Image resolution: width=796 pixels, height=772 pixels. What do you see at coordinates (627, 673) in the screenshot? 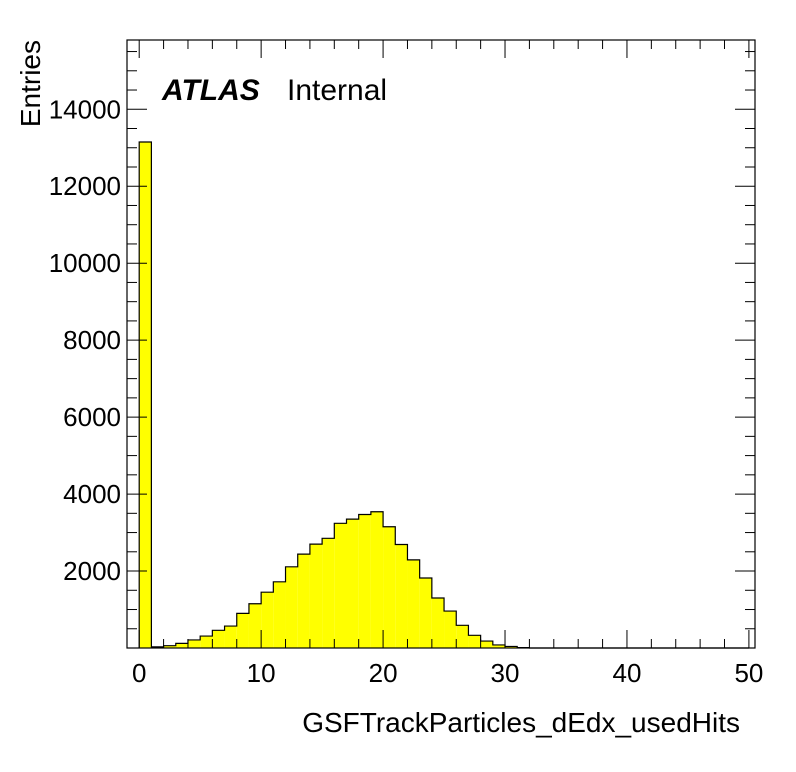
I see `x-tick-label: 40` at bounding box center [627, 673].